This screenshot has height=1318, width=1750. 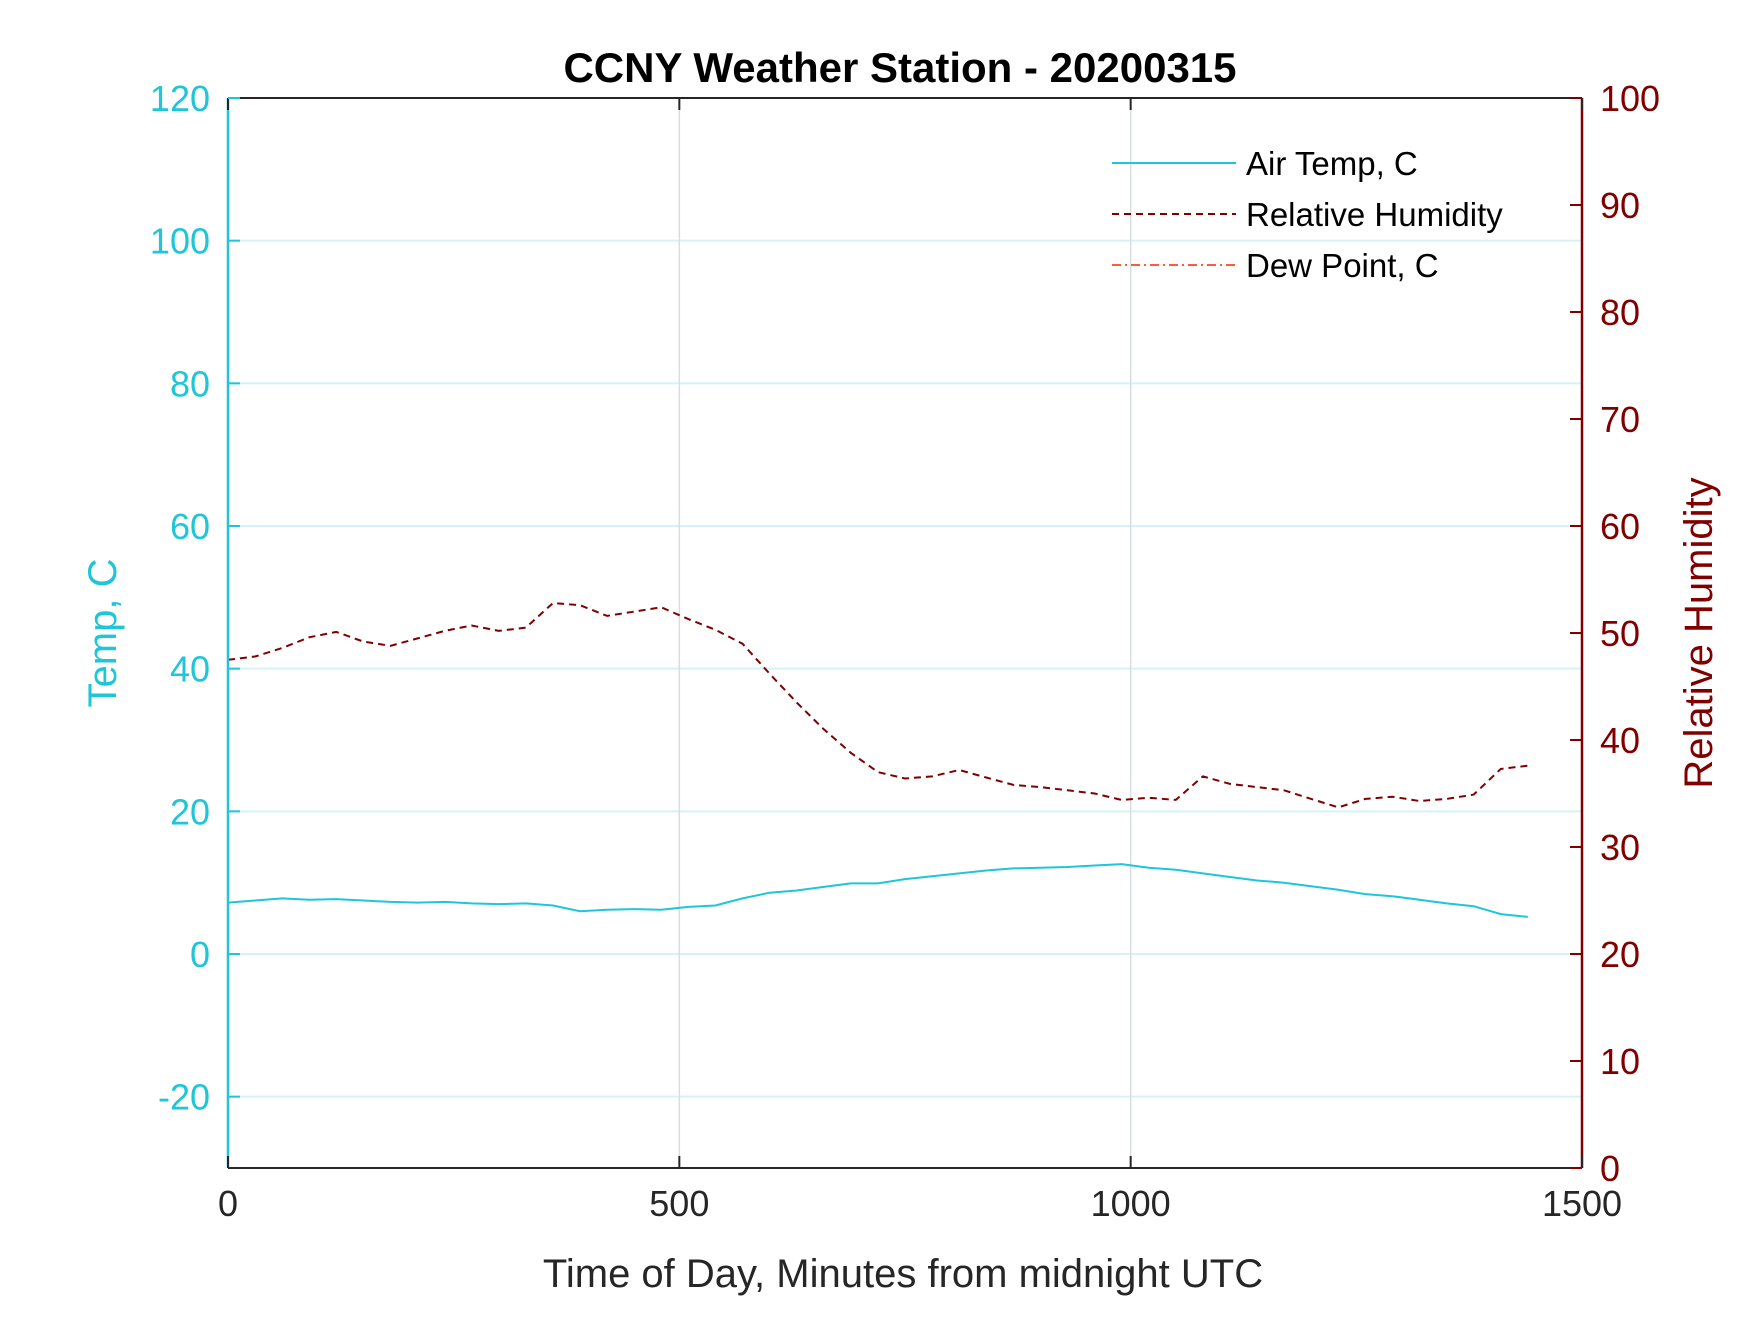 What do you see at coordinates (1131, 1203) in the screenshot?
I see `x-tick-label: 1000` at bounding box center [1131, 1203].